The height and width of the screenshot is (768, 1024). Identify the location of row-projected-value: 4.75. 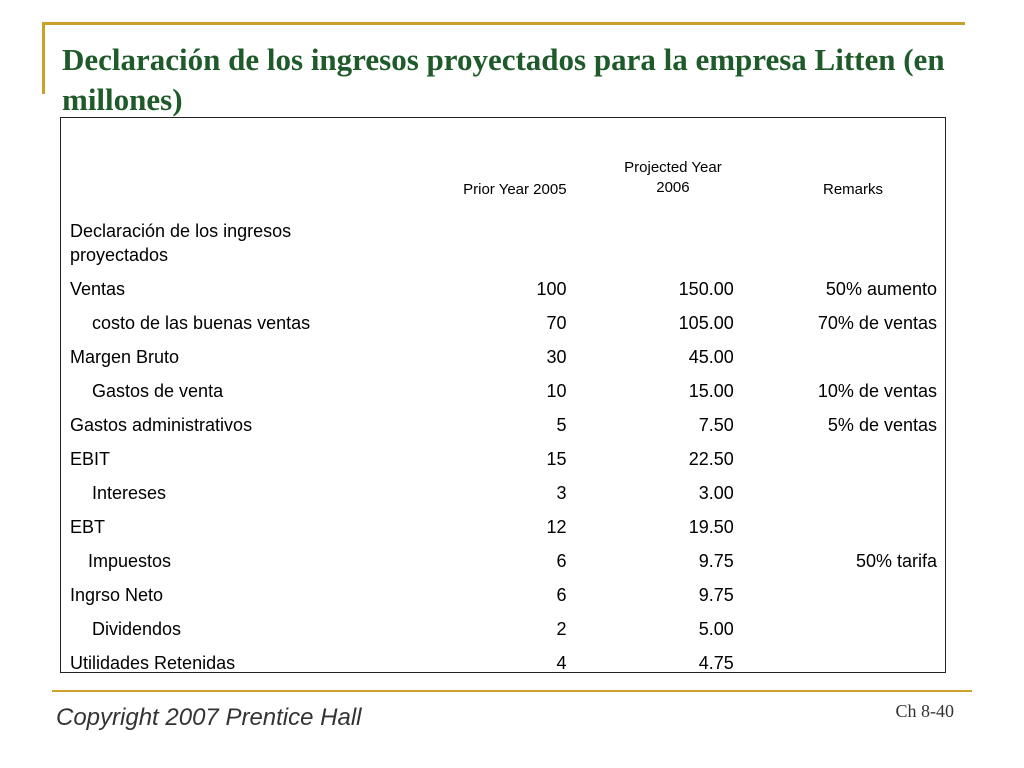
(716, 662).